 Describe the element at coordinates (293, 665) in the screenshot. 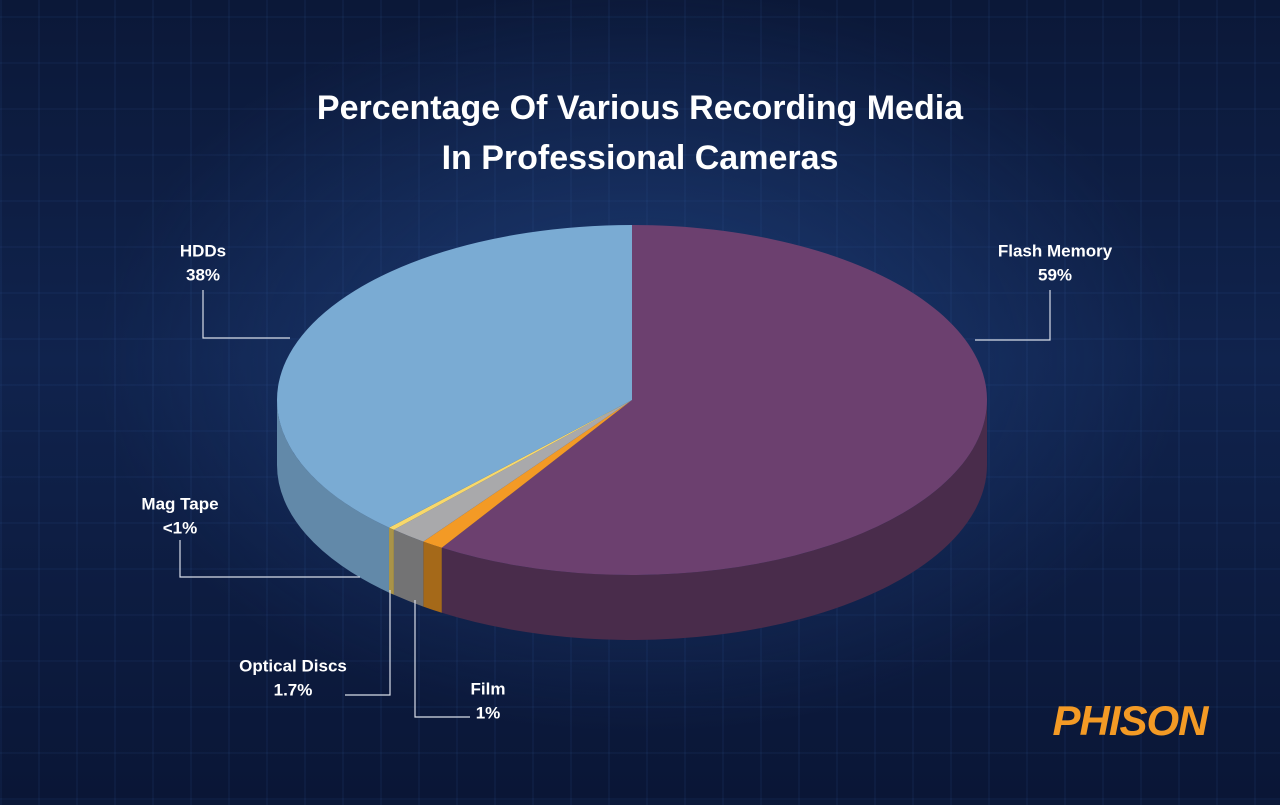

I see `category-label: Optical Discs` at that location.